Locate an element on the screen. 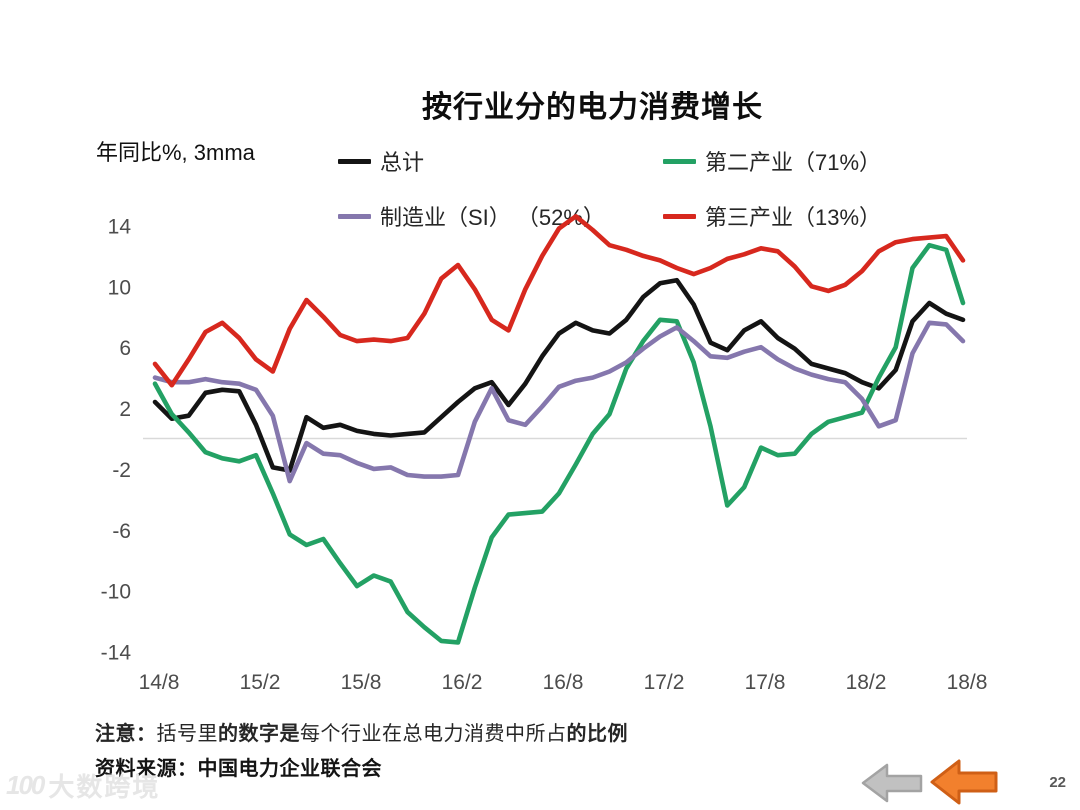 The height and width of the screenshot is (810, 1080). legend-label-tertiary-industry: 第三产业（13%） is located at coordinates (793, 217).